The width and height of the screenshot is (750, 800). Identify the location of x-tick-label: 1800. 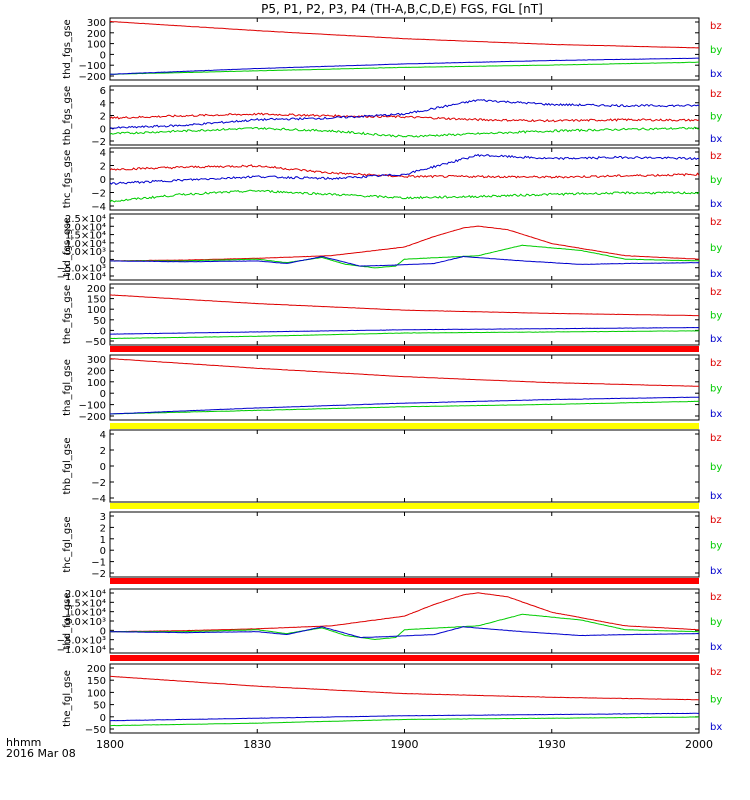
(110, 744).